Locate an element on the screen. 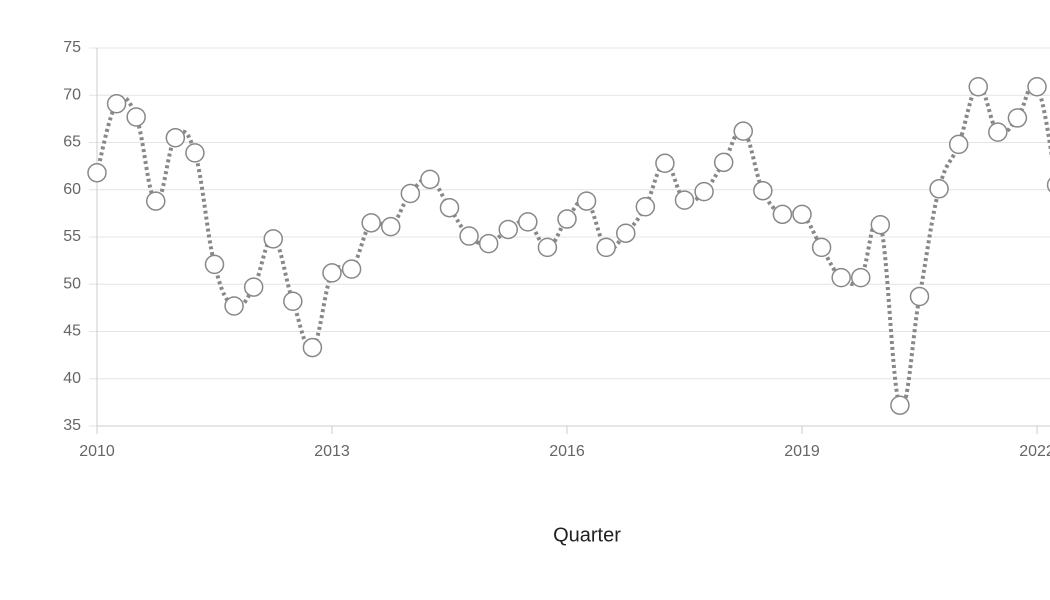 Image resolution: width=1050 pixels, height=600 pixels. x-tick-label: 2010 is located at coordinates (97, 451).